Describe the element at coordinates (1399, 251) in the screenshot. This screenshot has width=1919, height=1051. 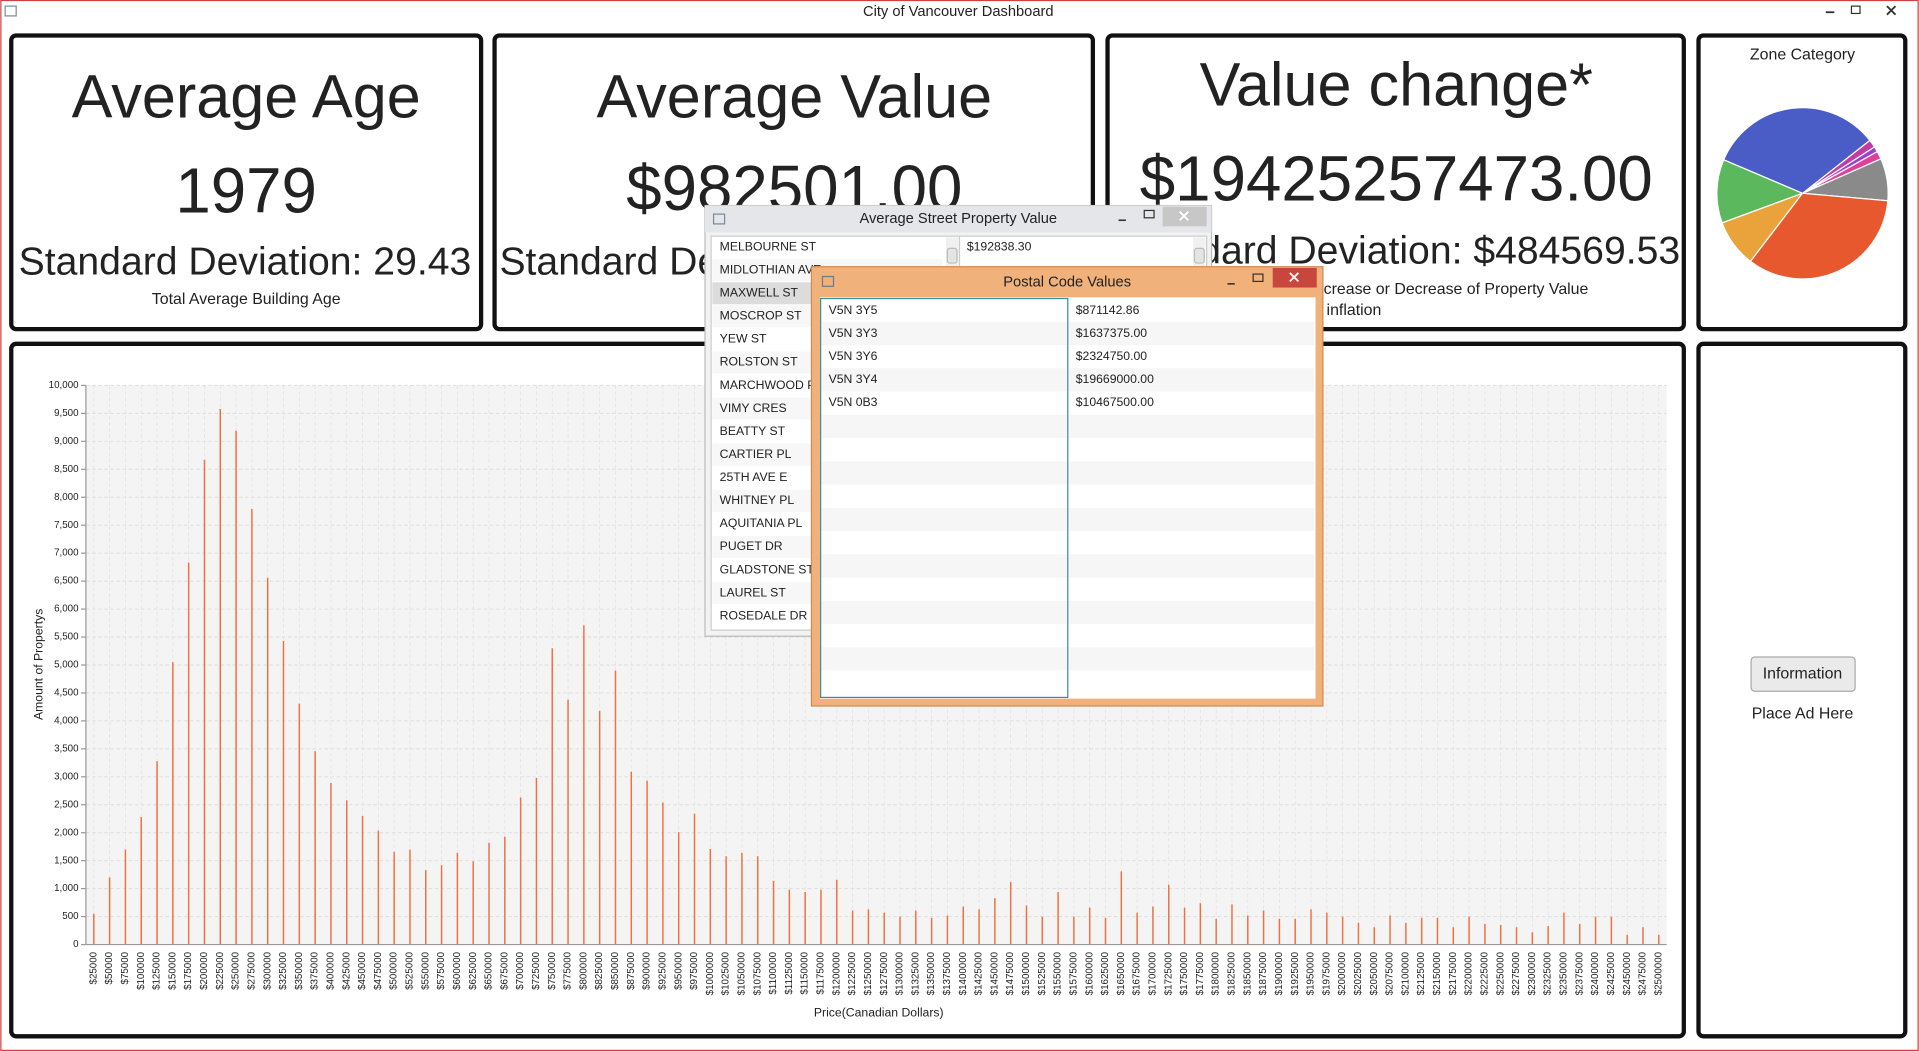
I see `card-deviation: Standard Deviation: $484569.53` at that location.